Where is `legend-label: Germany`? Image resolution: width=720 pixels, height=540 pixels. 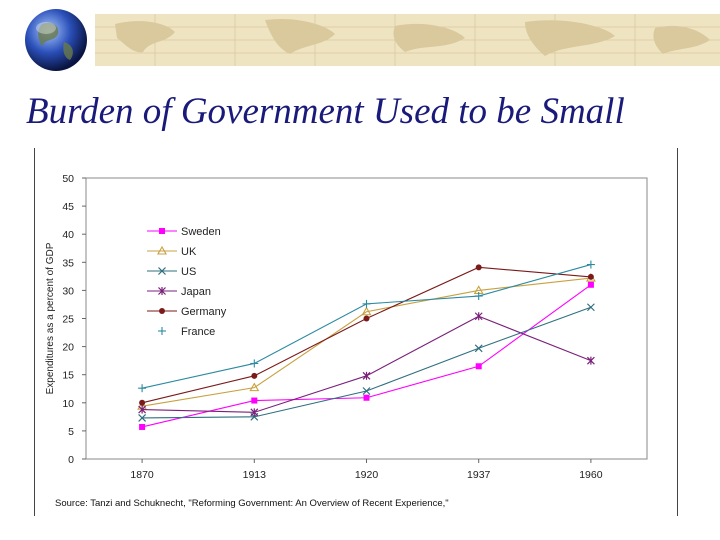 legend-label: Germany is located at coordinates (204, 312).